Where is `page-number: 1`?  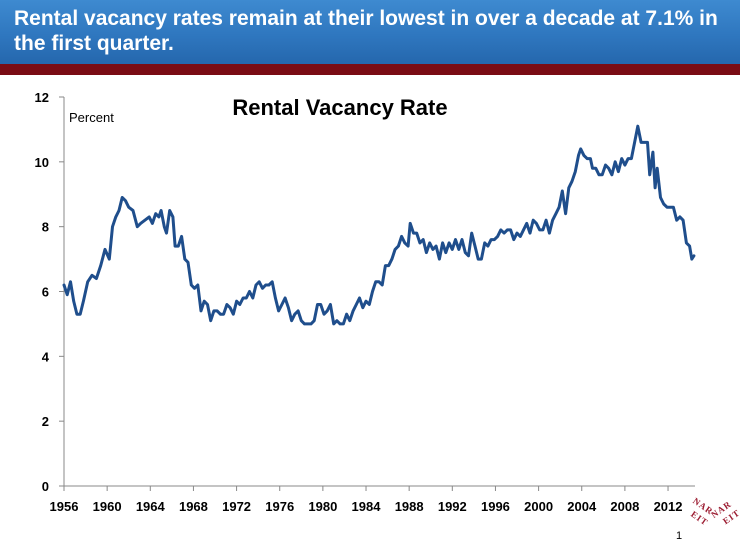 page-number: 1 is located at coordinates (679, 536).